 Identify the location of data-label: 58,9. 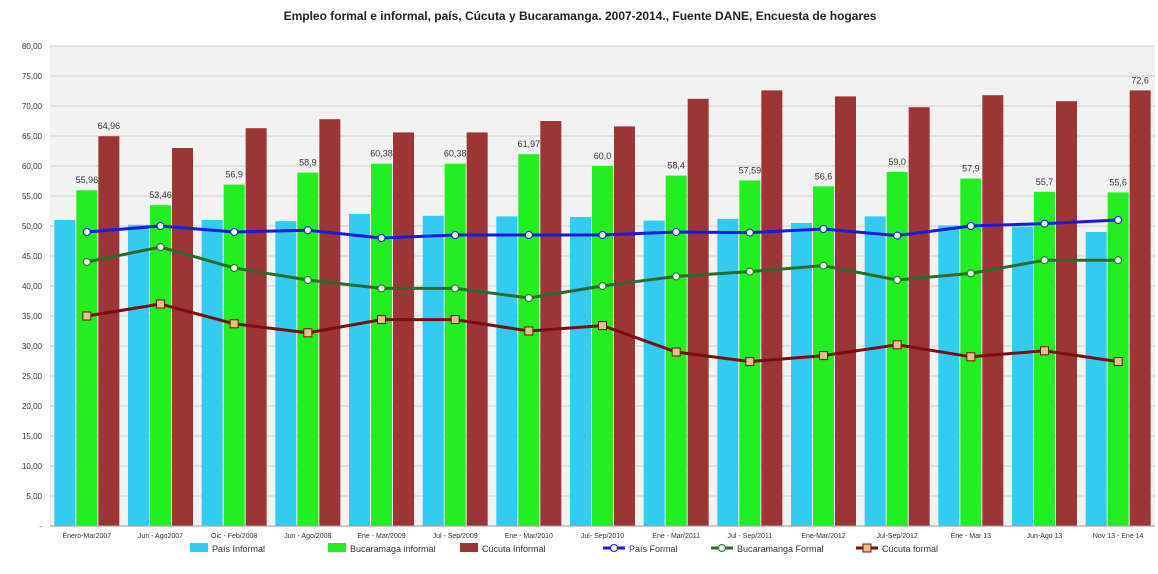
(308, 163).